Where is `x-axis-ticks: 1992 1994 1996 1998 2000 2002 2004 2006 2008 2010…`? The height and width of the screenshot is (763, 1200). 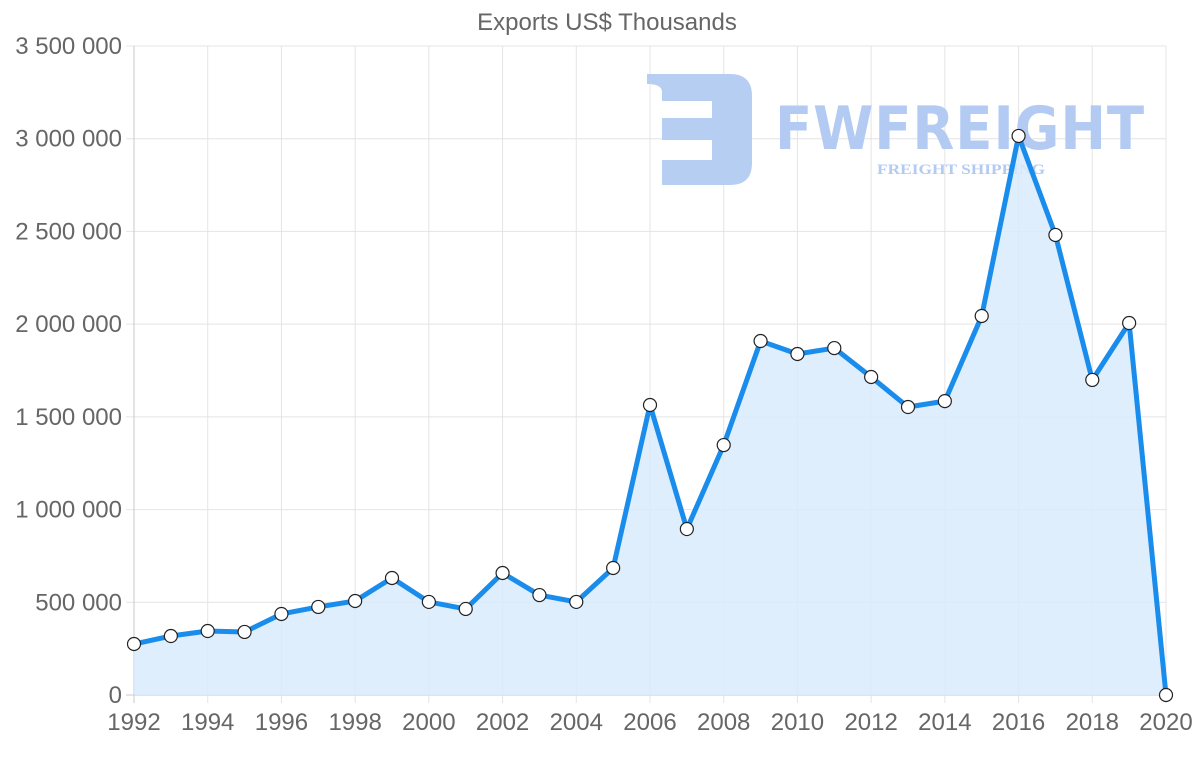 x-axis-ticks: 1992 1994 1996 1998 2000 2002 2004 2006 2008 2010… is located at coordinates (649, 722).